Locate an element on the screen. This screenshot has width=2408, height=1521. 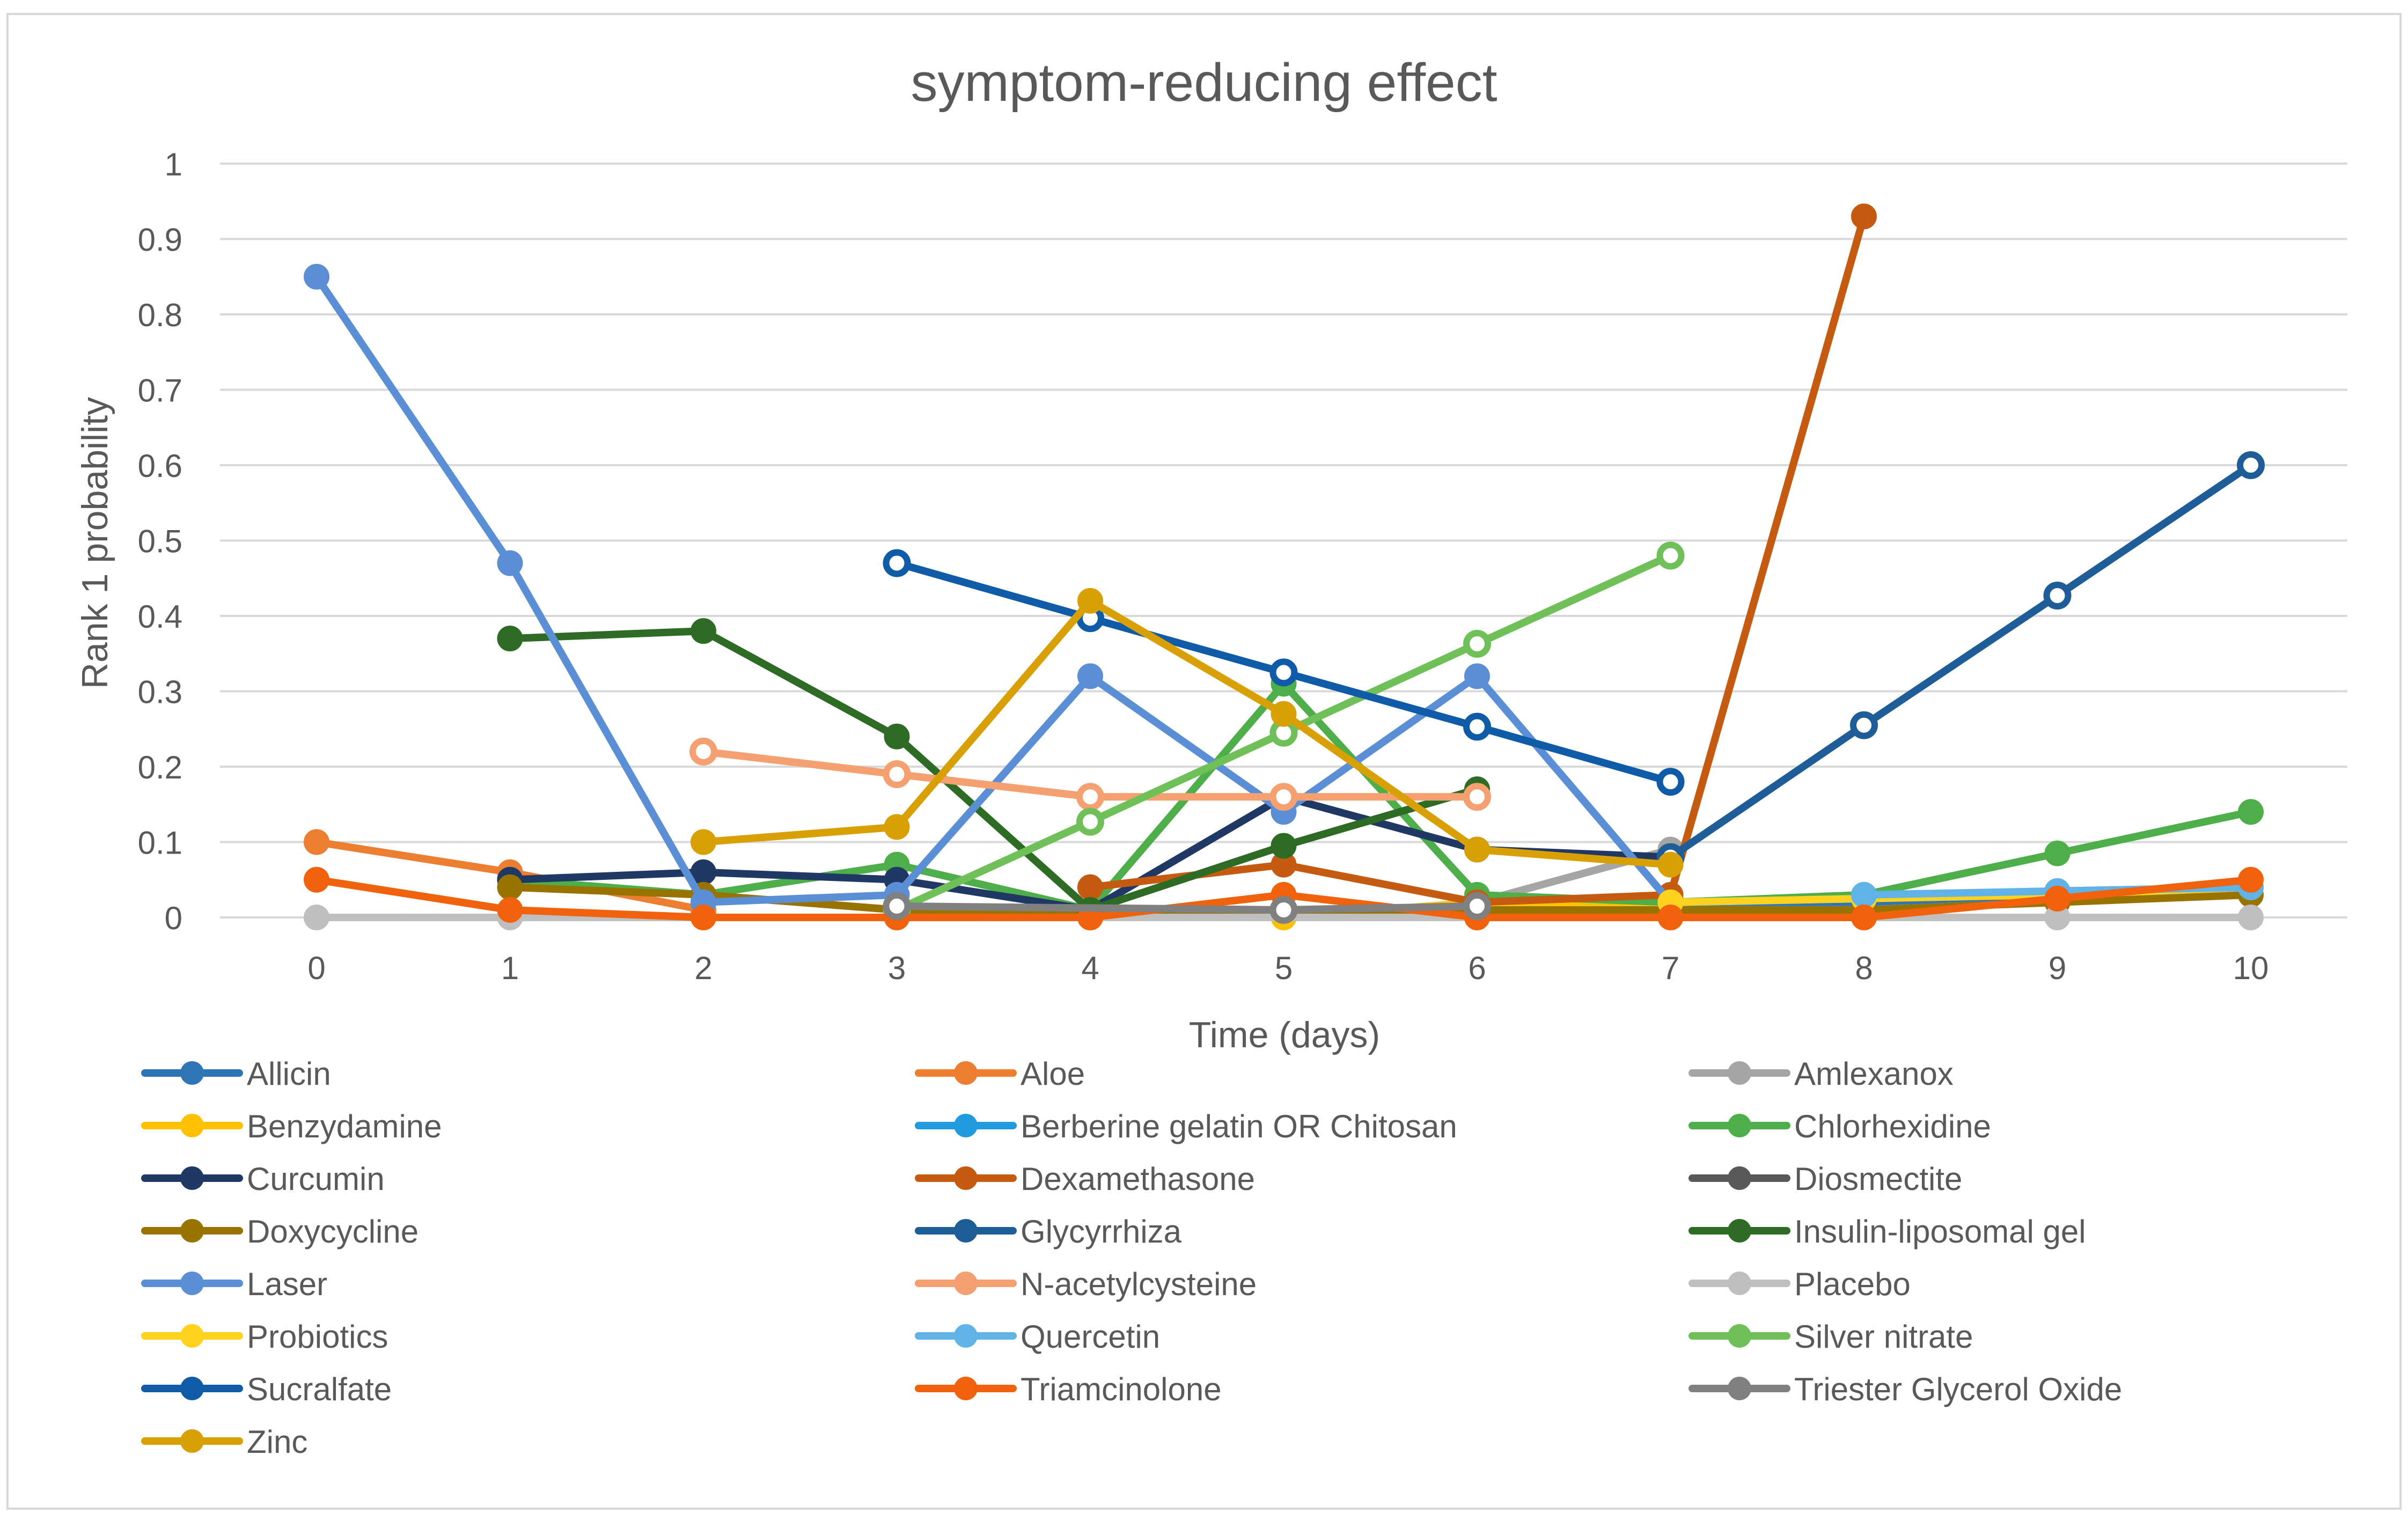
legend-item: N-acetylcysteine is located at coordinates (1086, 1284).